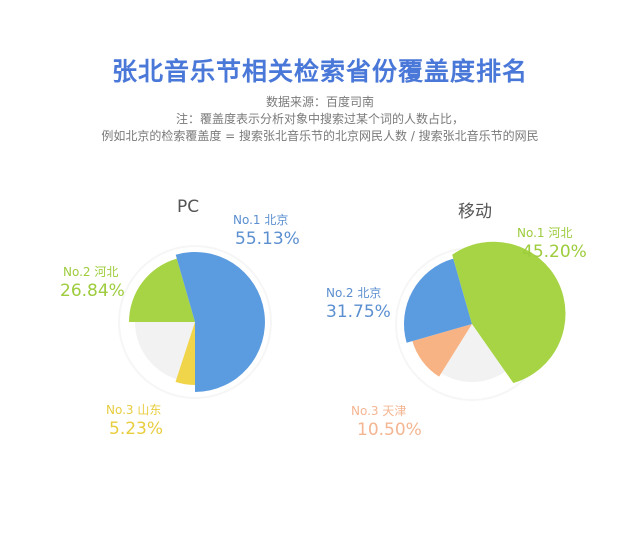 This screenshot has width=640, height=537. I want to click on mobile-pct-2: 31.75%, so click(358, 312).